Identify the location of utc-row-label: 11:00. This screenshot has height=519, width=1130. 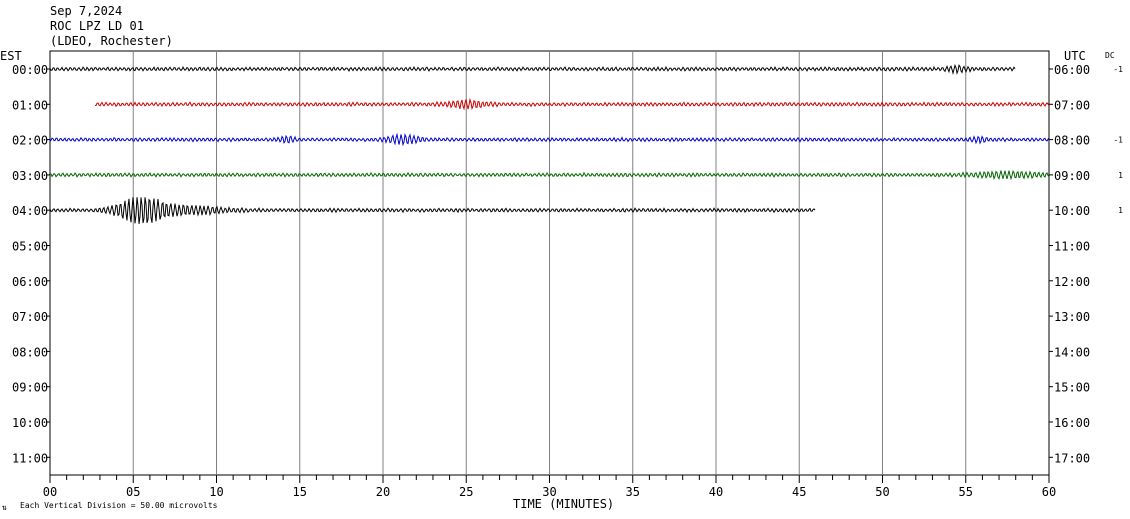
(1072, 247).